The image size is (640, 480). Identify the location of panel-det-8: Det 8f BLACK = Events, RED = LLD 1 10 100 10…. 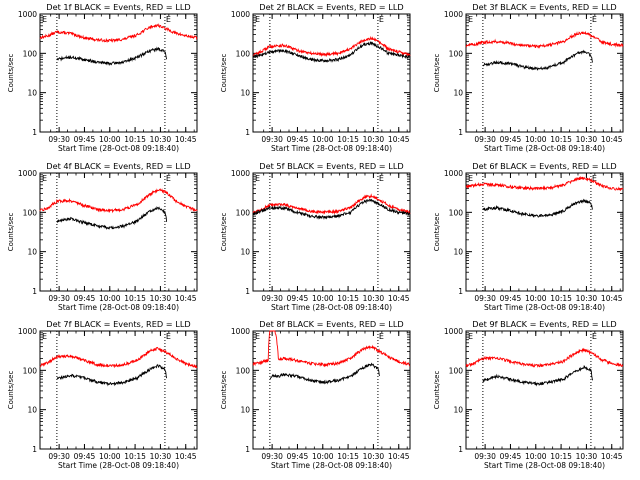
(315, 394).